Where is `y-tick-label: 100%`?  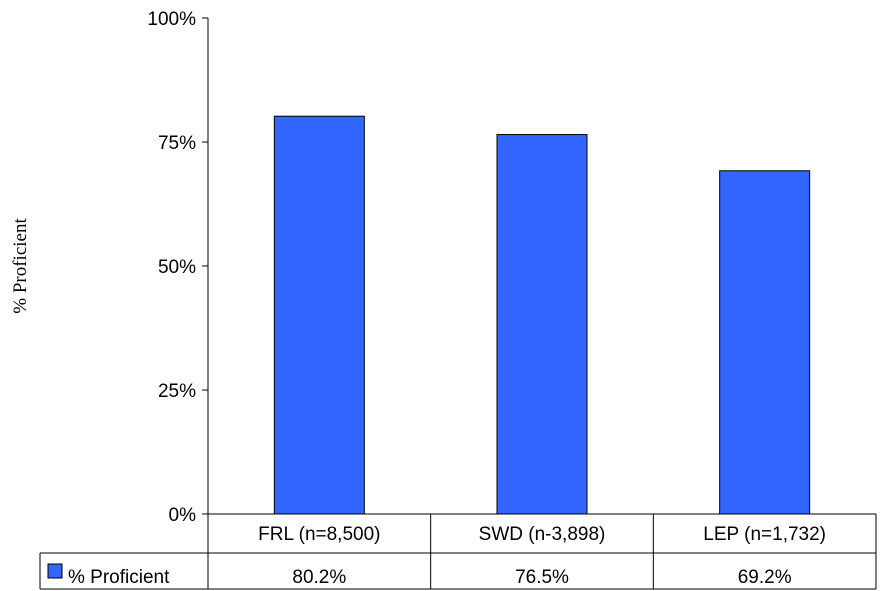 y-tick-label: 100% is located at coordinates (171, 19).